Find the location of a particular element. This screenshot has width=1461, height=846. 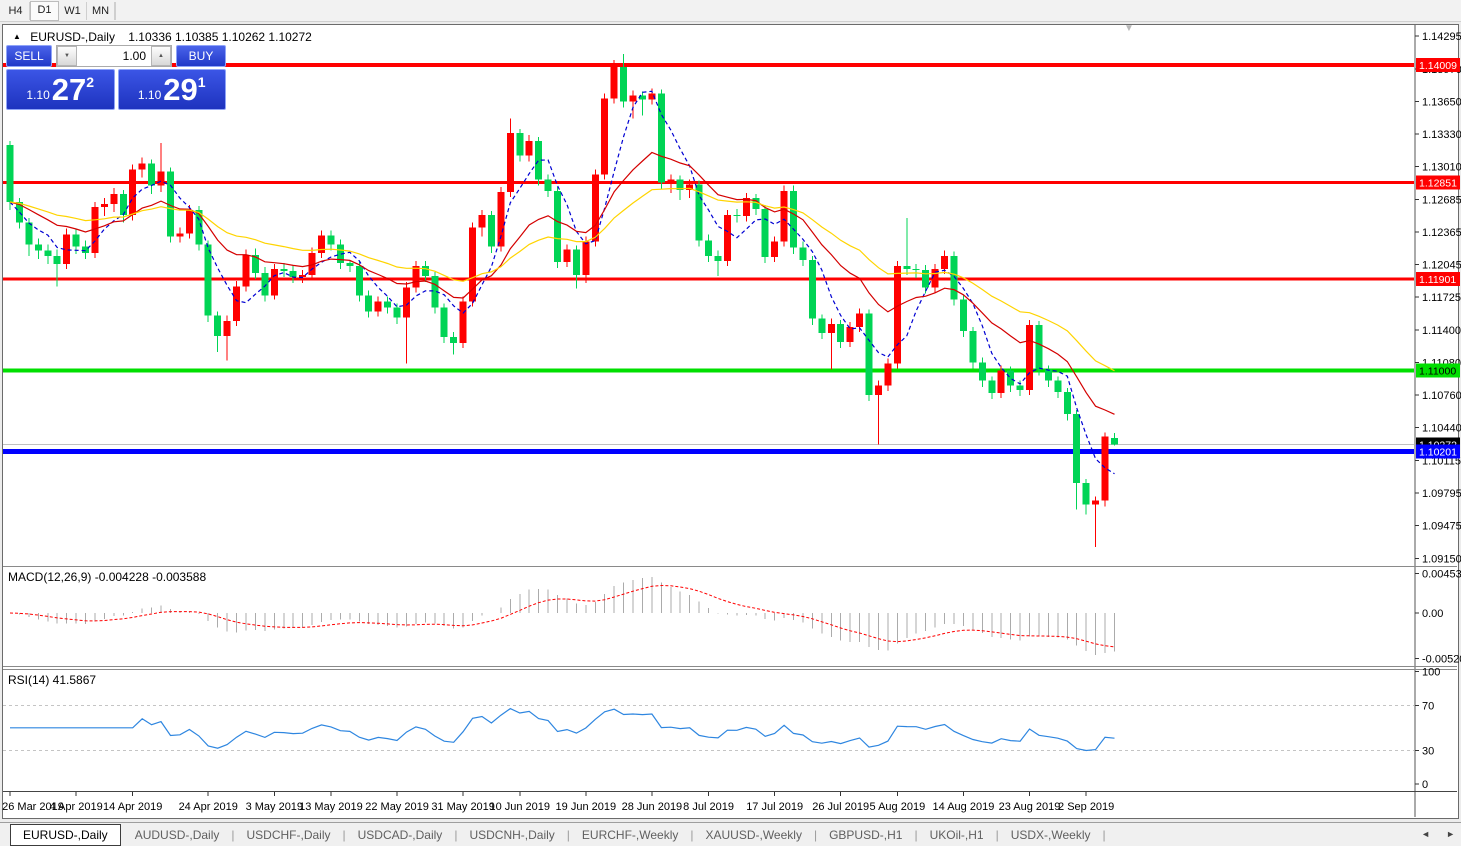

volume-input is located at coordinates (114, 56).